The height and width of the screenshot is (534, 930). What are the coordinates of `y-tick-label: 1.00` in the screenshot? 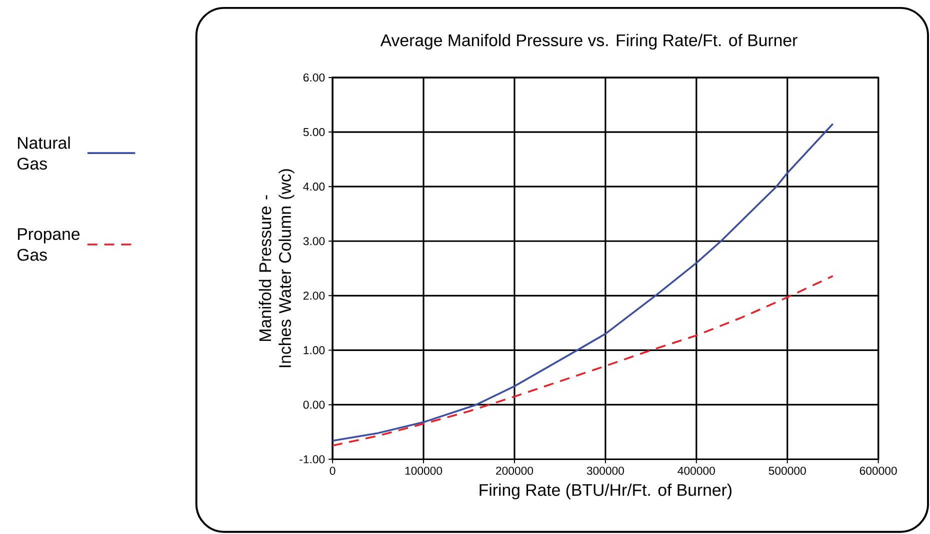 It's located at (314, 350).